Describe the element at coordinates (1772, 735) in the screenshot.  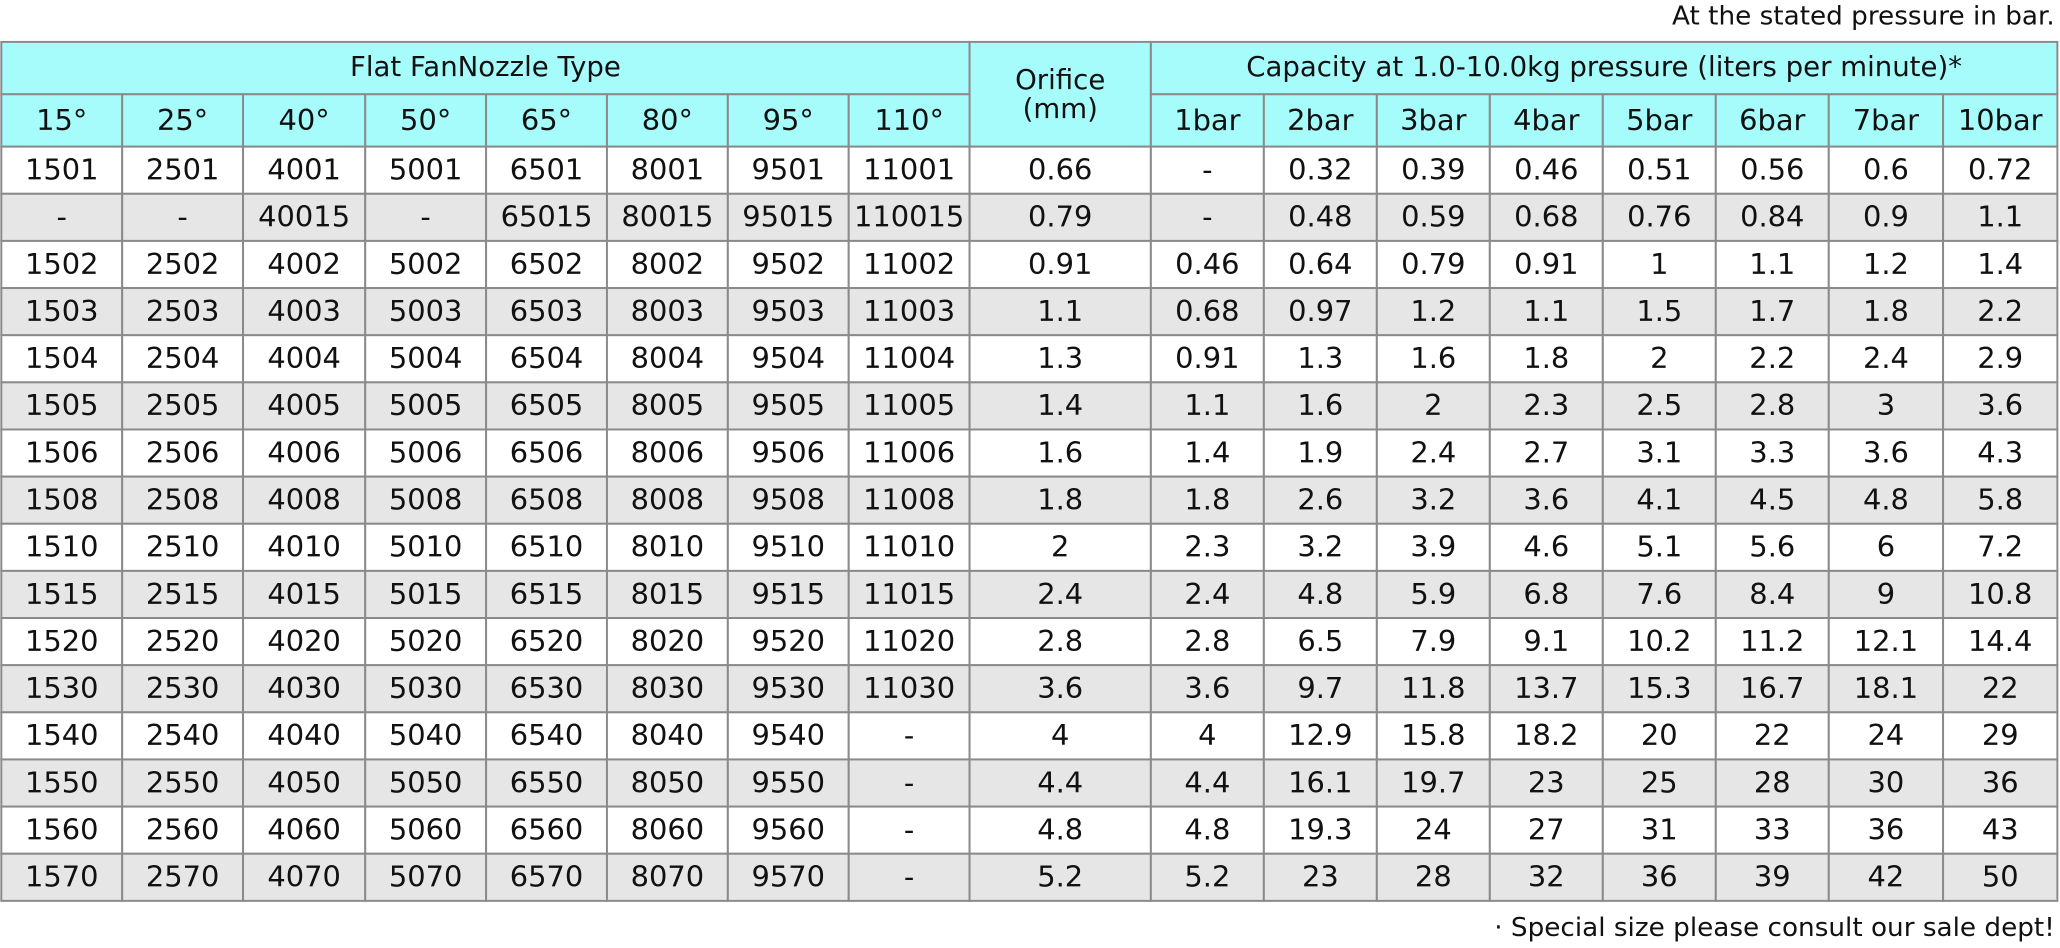
I see `cell-text: 22` at that location.